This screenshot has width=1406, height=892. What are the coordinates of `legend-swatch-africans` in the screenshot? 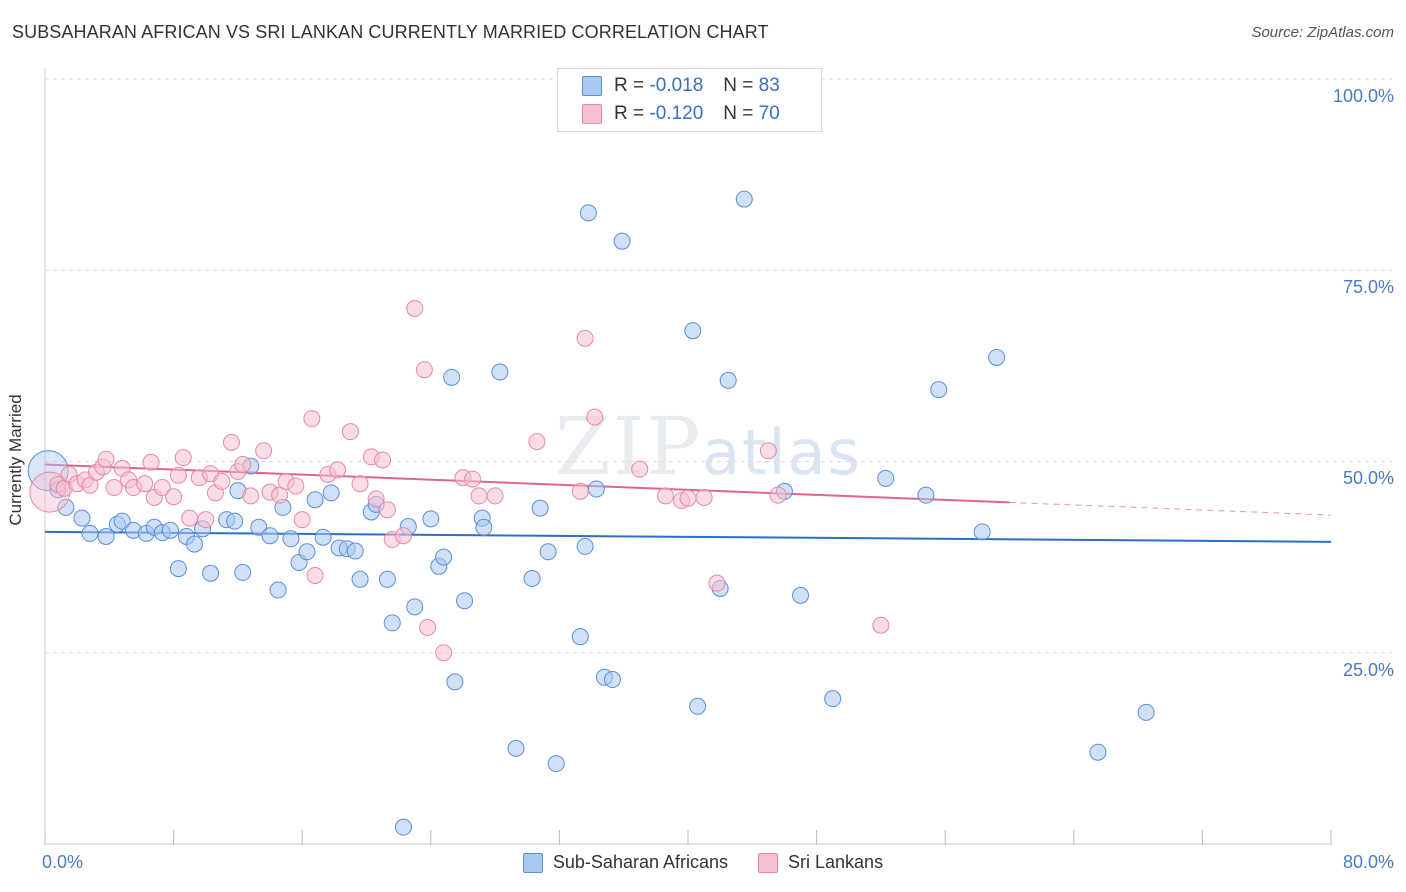 It's located at (532, 862).